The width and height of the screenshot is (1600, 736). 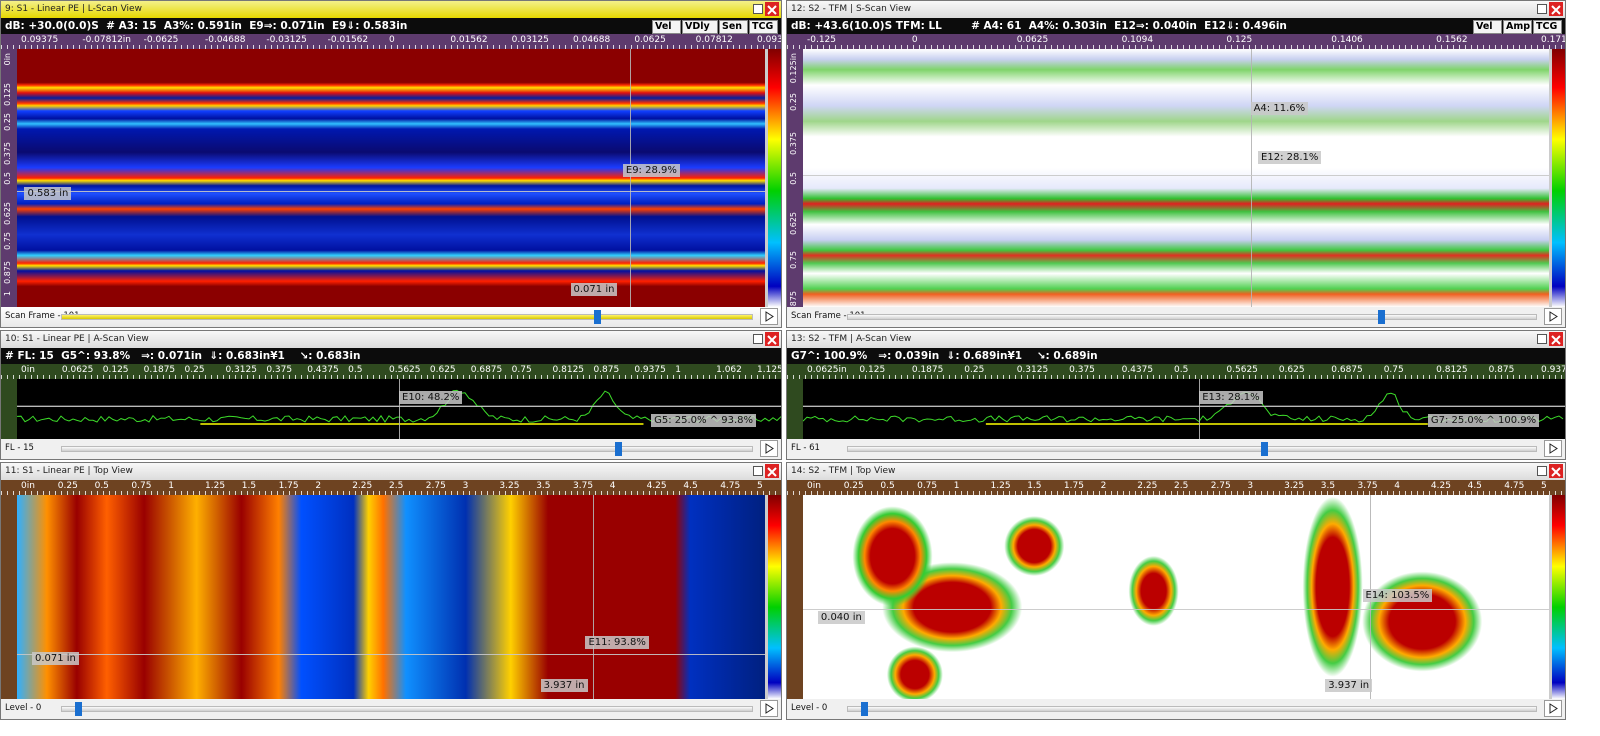 What do you see at coordinates (115, 370) in the screenshot?
I see `ruler-label: 0.125` at bounding box center [115, 370].